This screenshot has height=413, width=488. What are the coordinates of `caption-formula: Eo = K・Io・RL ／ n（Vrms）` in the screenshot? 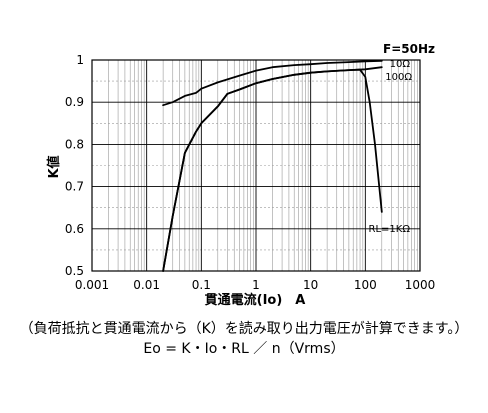 It's located at (244, 349).